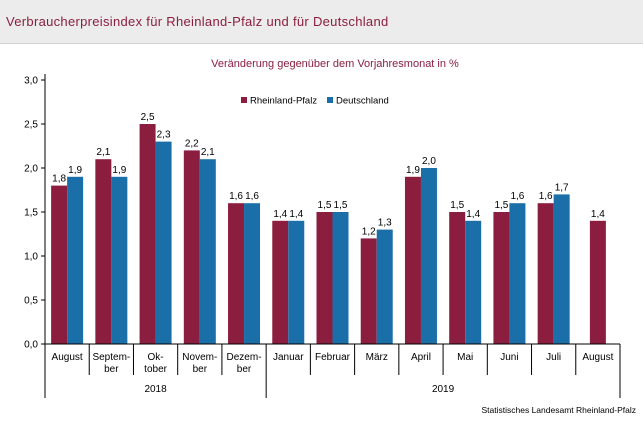 The image size is (643, 422). Describe the element at coordinates (283, 101) in the screenshot. I see `legend-label: Rheinland-Pfalz` at that location.